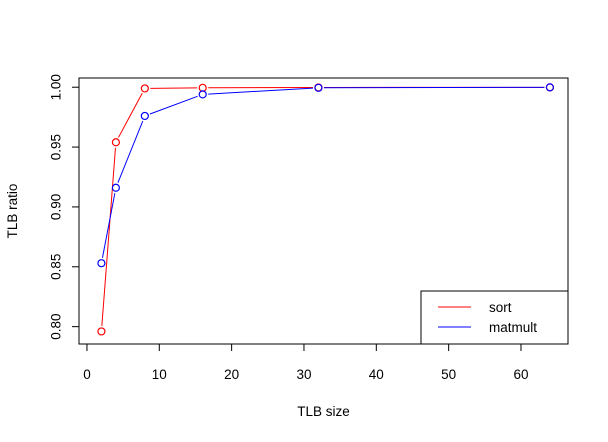 The height and width of the screenshot is (442, 608). I want to click on y-tick-label: 0.85, so click(56, 267).